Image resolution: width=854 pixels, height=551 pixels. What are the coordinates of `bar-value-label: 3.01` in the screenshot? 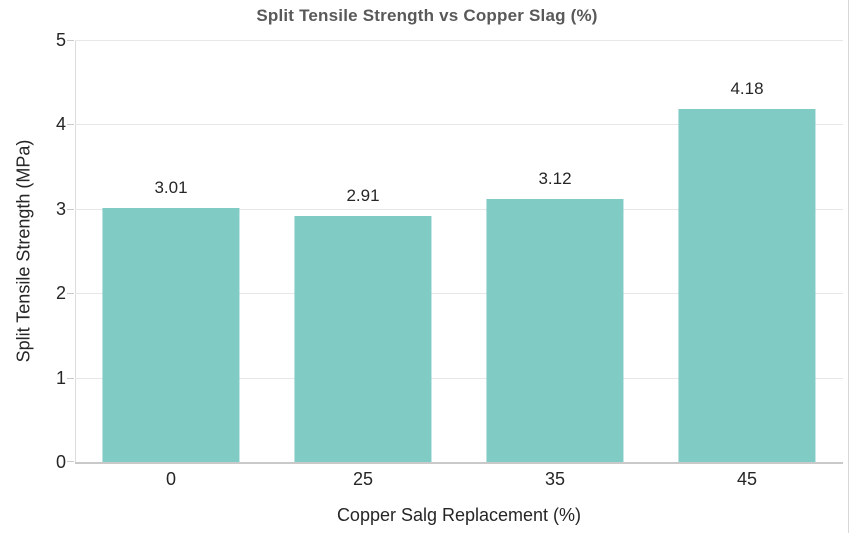 It's located at (171, 187).